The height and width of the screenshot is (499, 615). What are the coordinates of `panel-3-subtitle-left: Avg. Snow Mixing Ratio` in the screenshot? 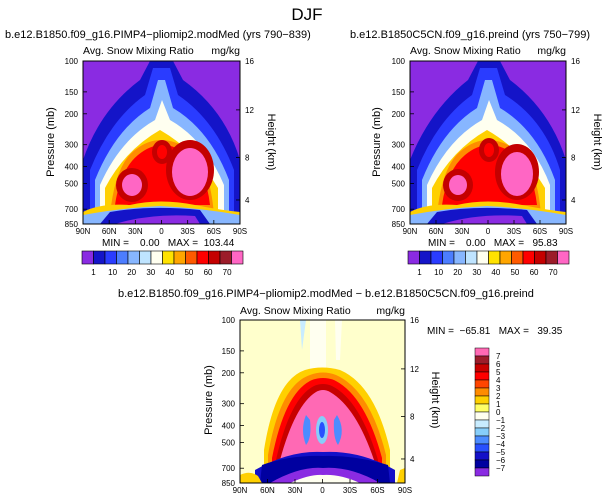 It's located at (295, 311).